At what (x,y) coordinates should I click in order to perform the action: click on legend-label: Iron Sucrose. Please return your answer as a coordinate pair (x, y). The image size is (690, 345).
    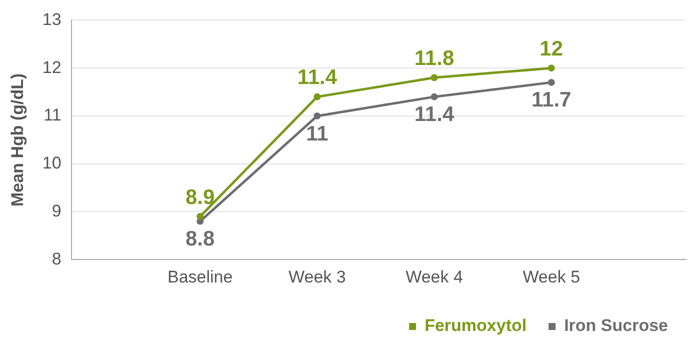
    Looking at the image, I should click on (616, 326).